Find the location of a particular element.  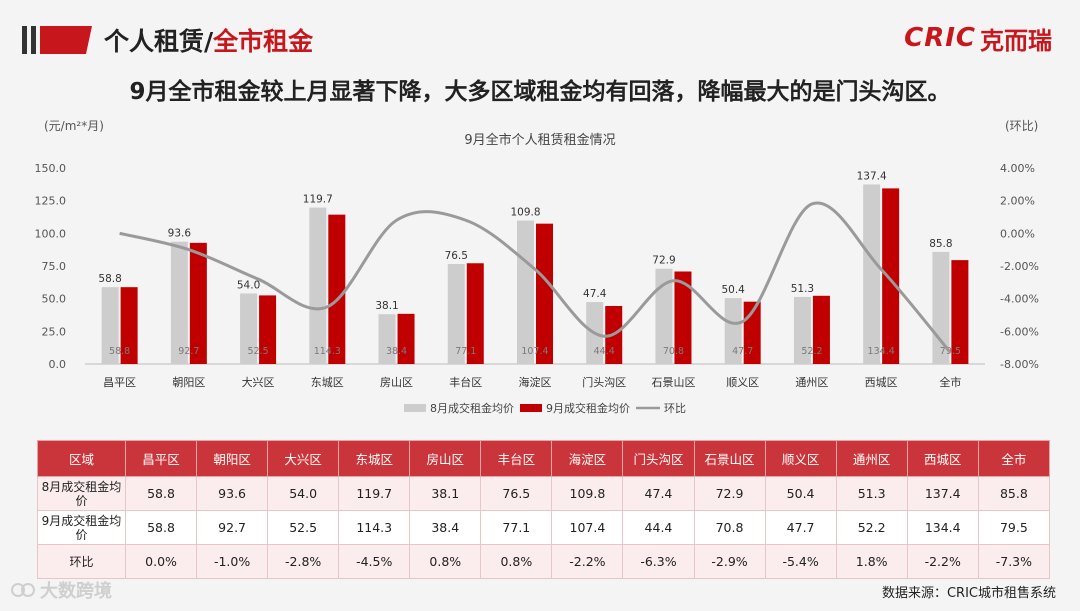

table-cell: 47.7 is located at coordinates (800, 527).